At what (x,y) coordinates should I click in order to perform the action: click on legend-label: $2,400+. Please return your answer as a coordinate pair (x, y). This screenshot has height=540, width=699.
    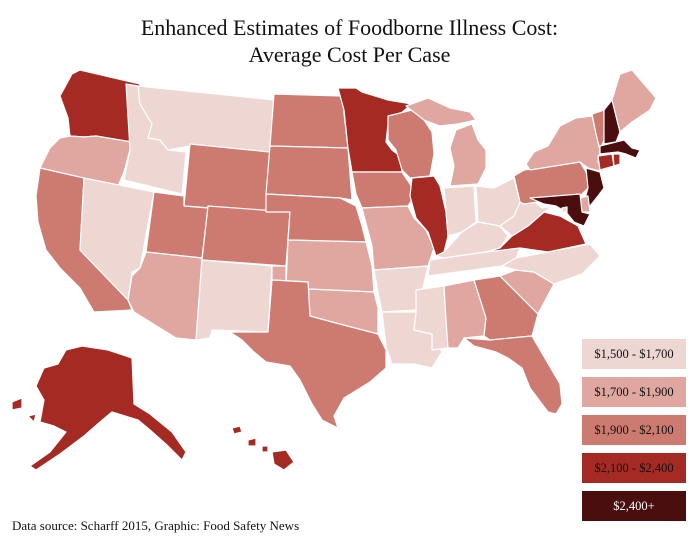
    Looking at the image, I should click on (634, 505).